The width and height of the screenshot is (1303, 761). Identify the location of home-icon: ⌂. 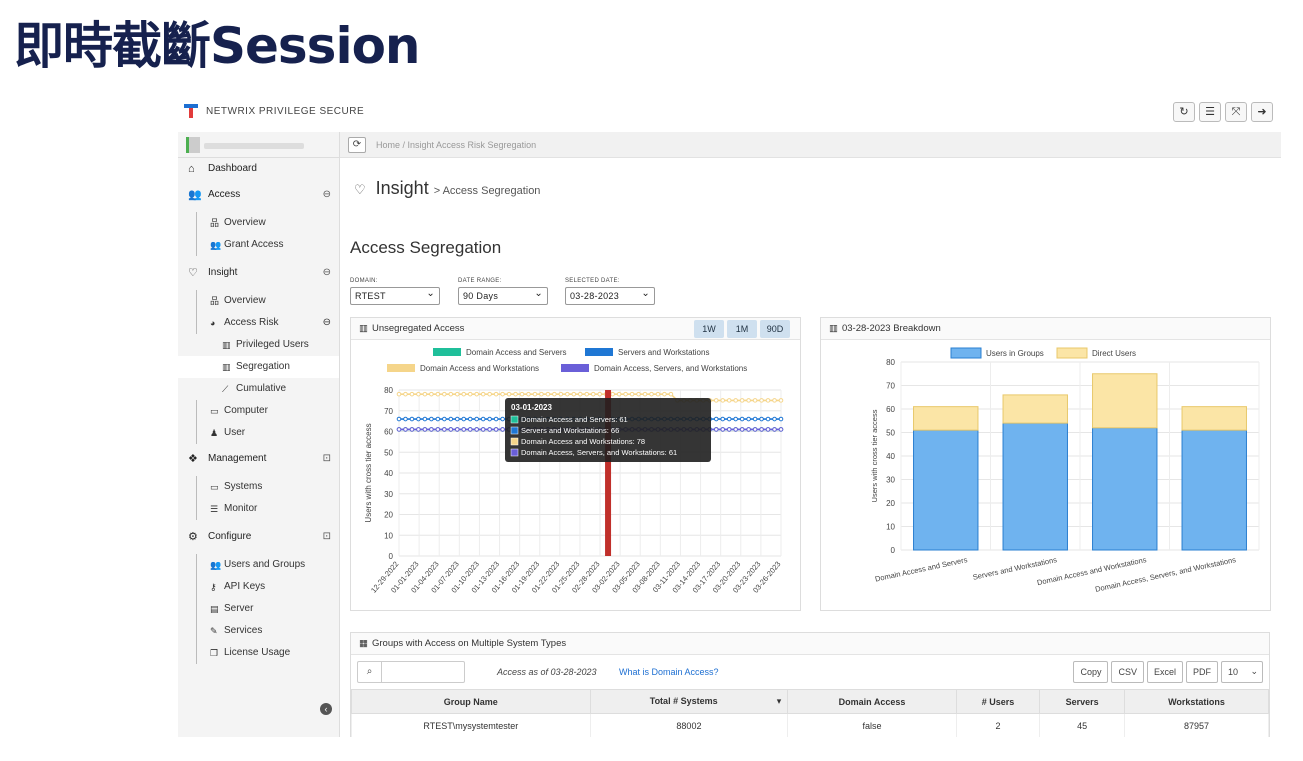
(191, 169).